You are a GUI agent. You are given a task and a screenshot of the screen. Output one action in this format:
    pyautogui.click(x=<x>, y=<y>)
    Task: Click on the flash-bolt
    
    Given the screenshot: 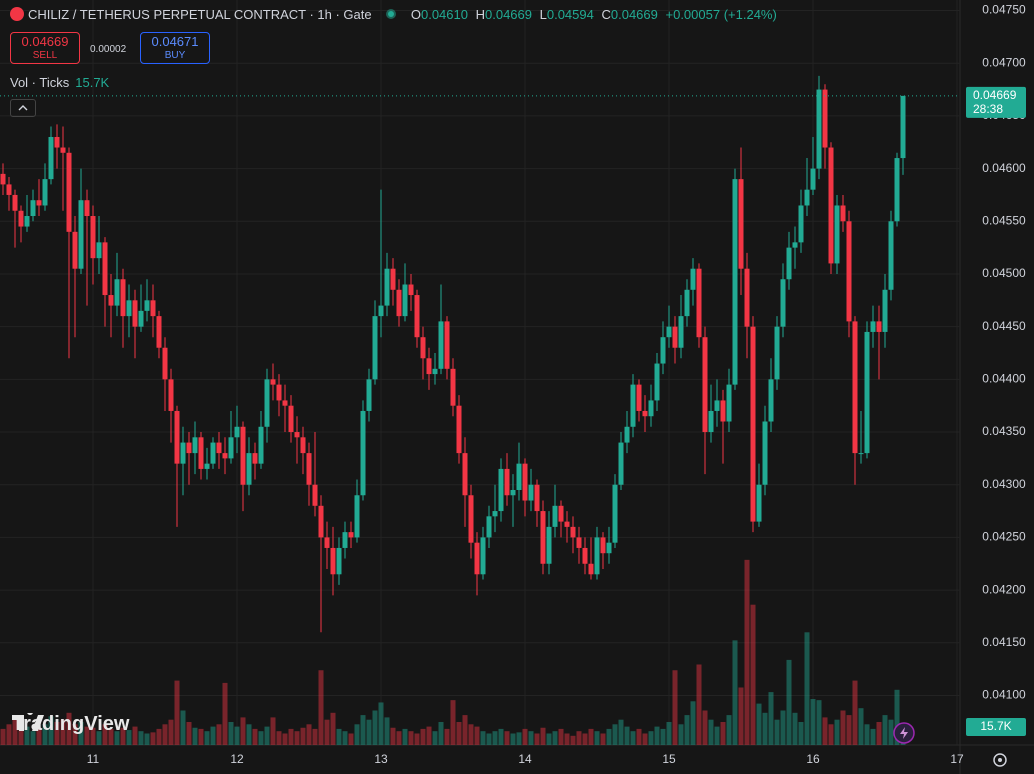 What is the action you would take?
    pyautogui.click(x=904, y=733)
    